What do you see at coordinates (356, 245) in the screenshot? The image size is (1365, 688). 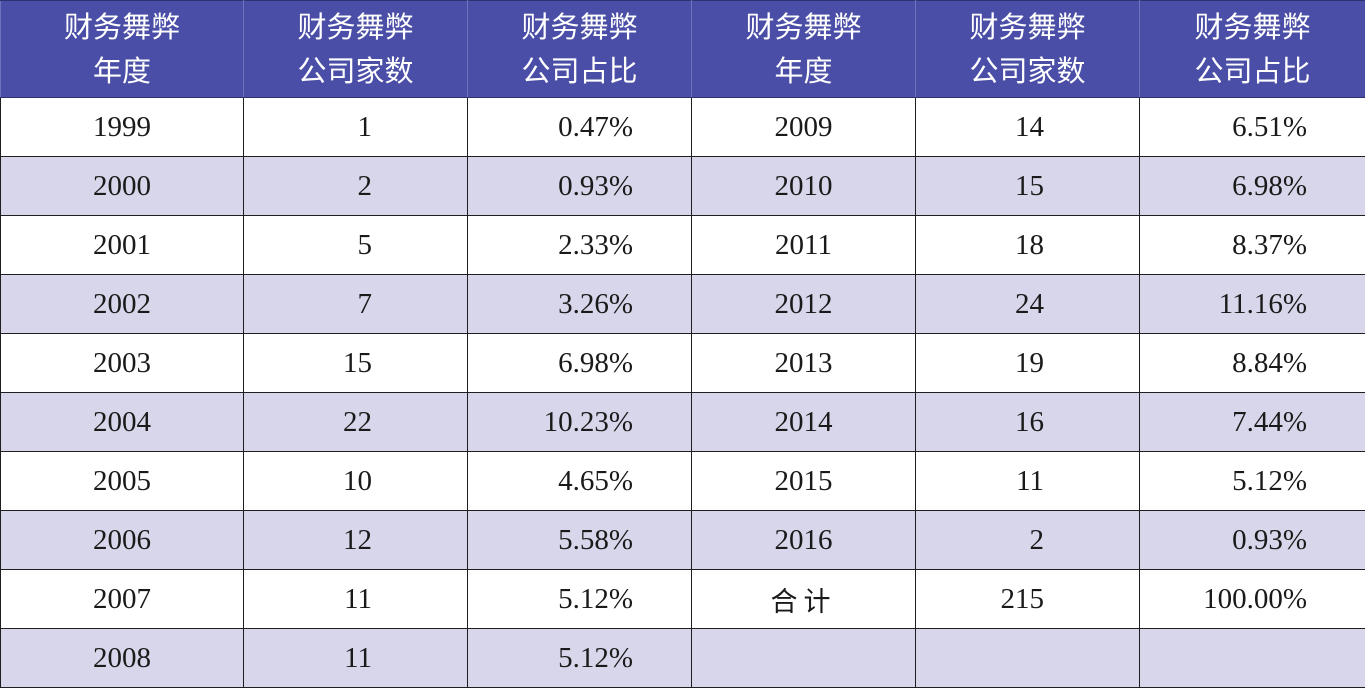 I see `count-cell: 5` at bounding box center [356, 245].